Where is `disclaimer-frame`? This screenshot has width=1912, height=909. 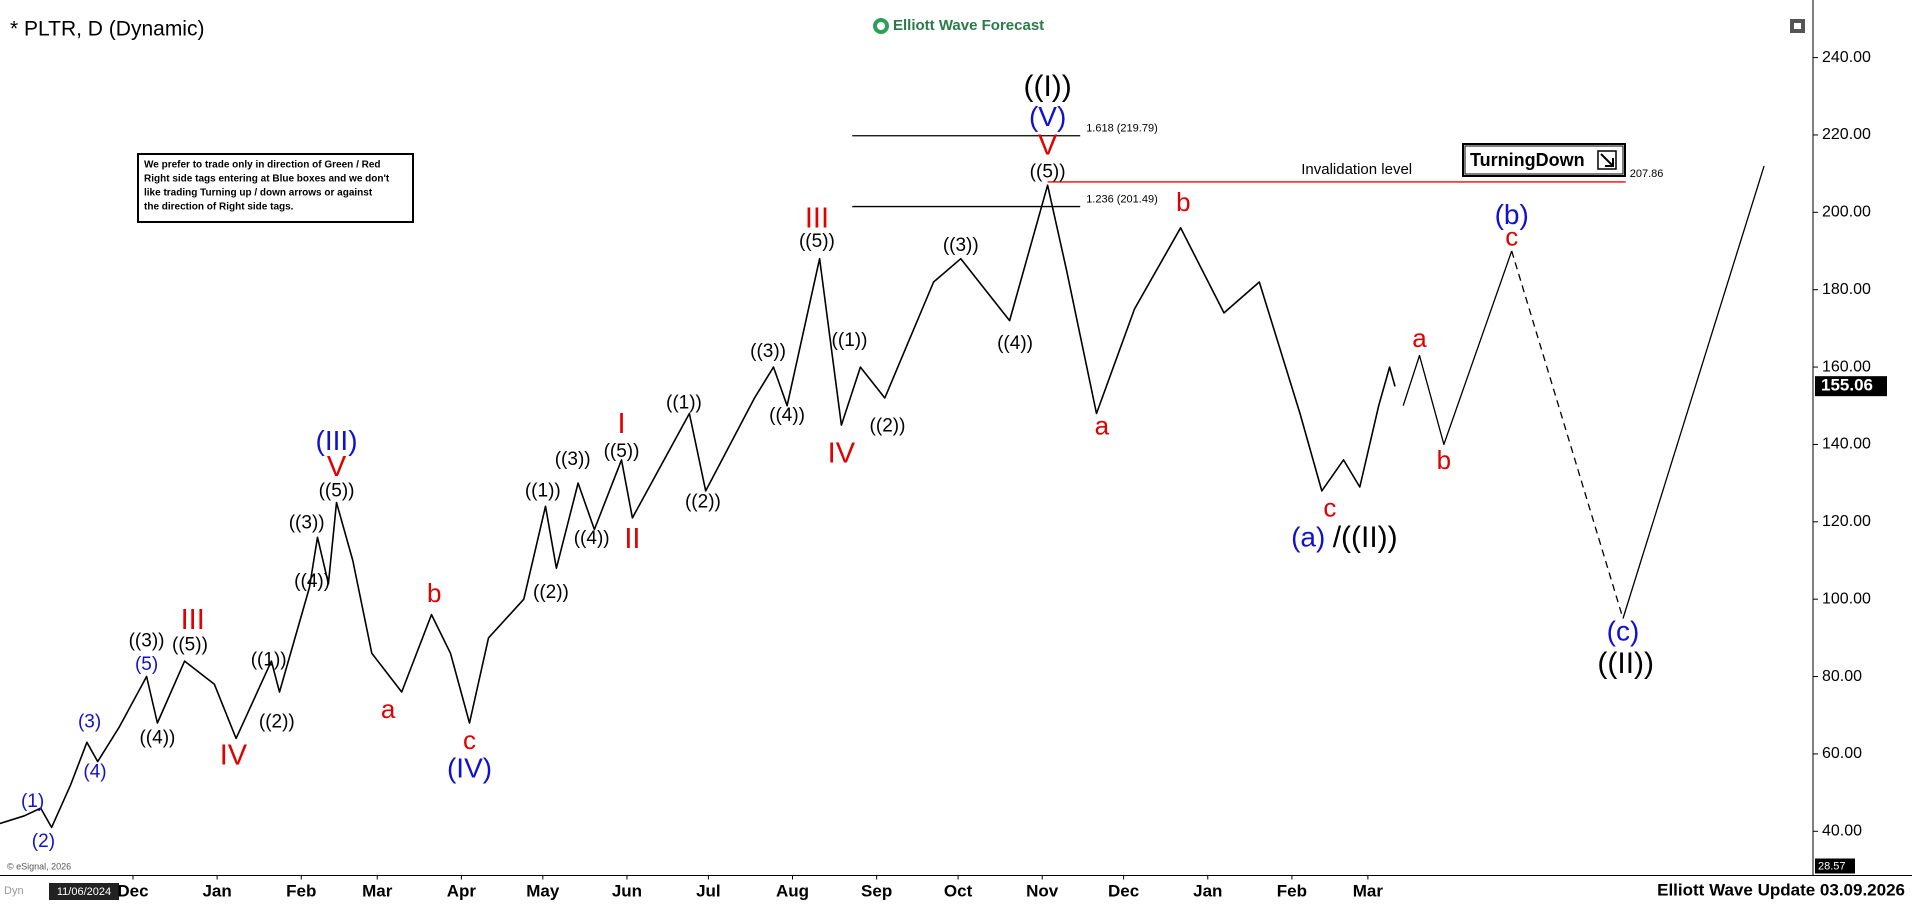
disclaimer-frame is located at coordinates (275, 188).